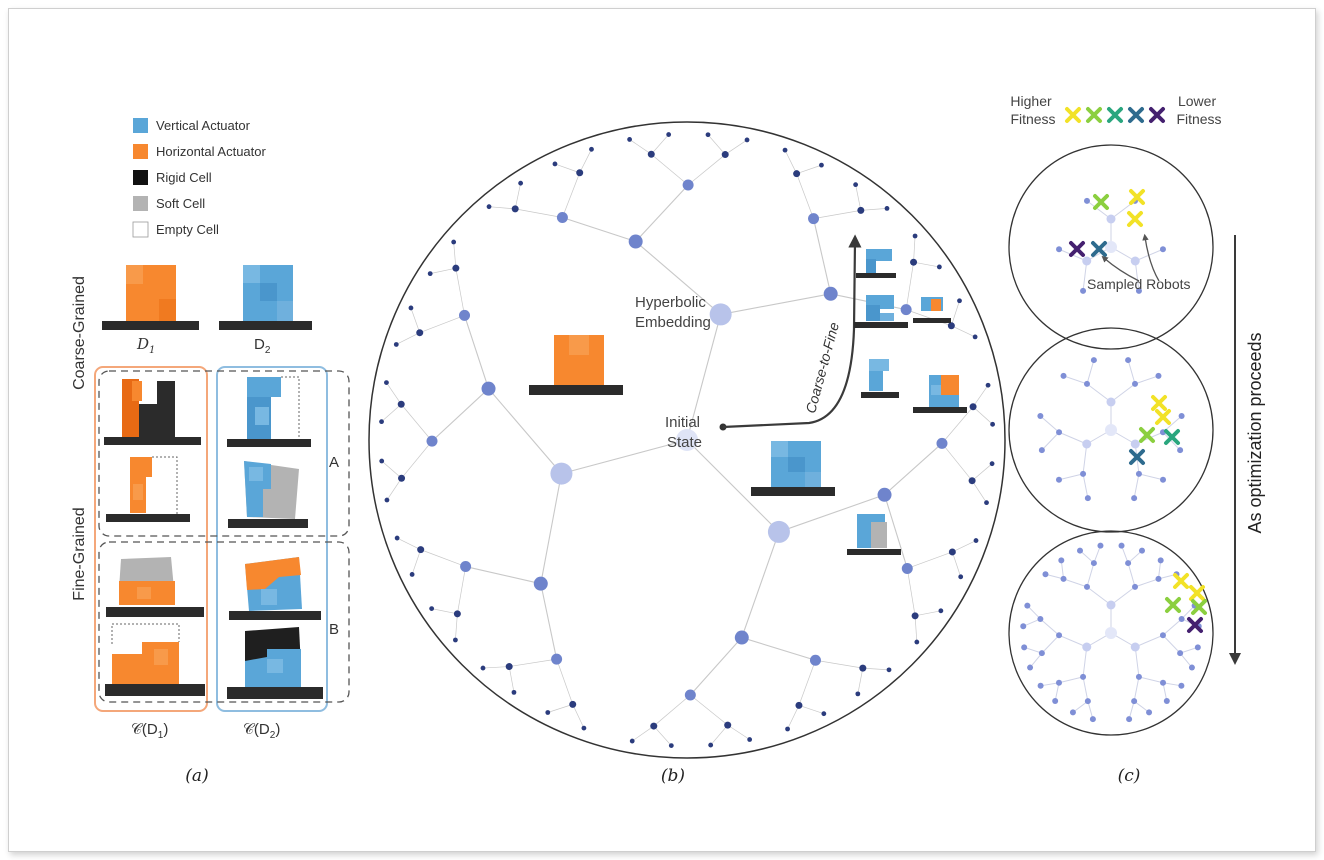  Describe the element at coordinates (268, 494) in the screenshot. I see `robot-a2-d2` at that location.